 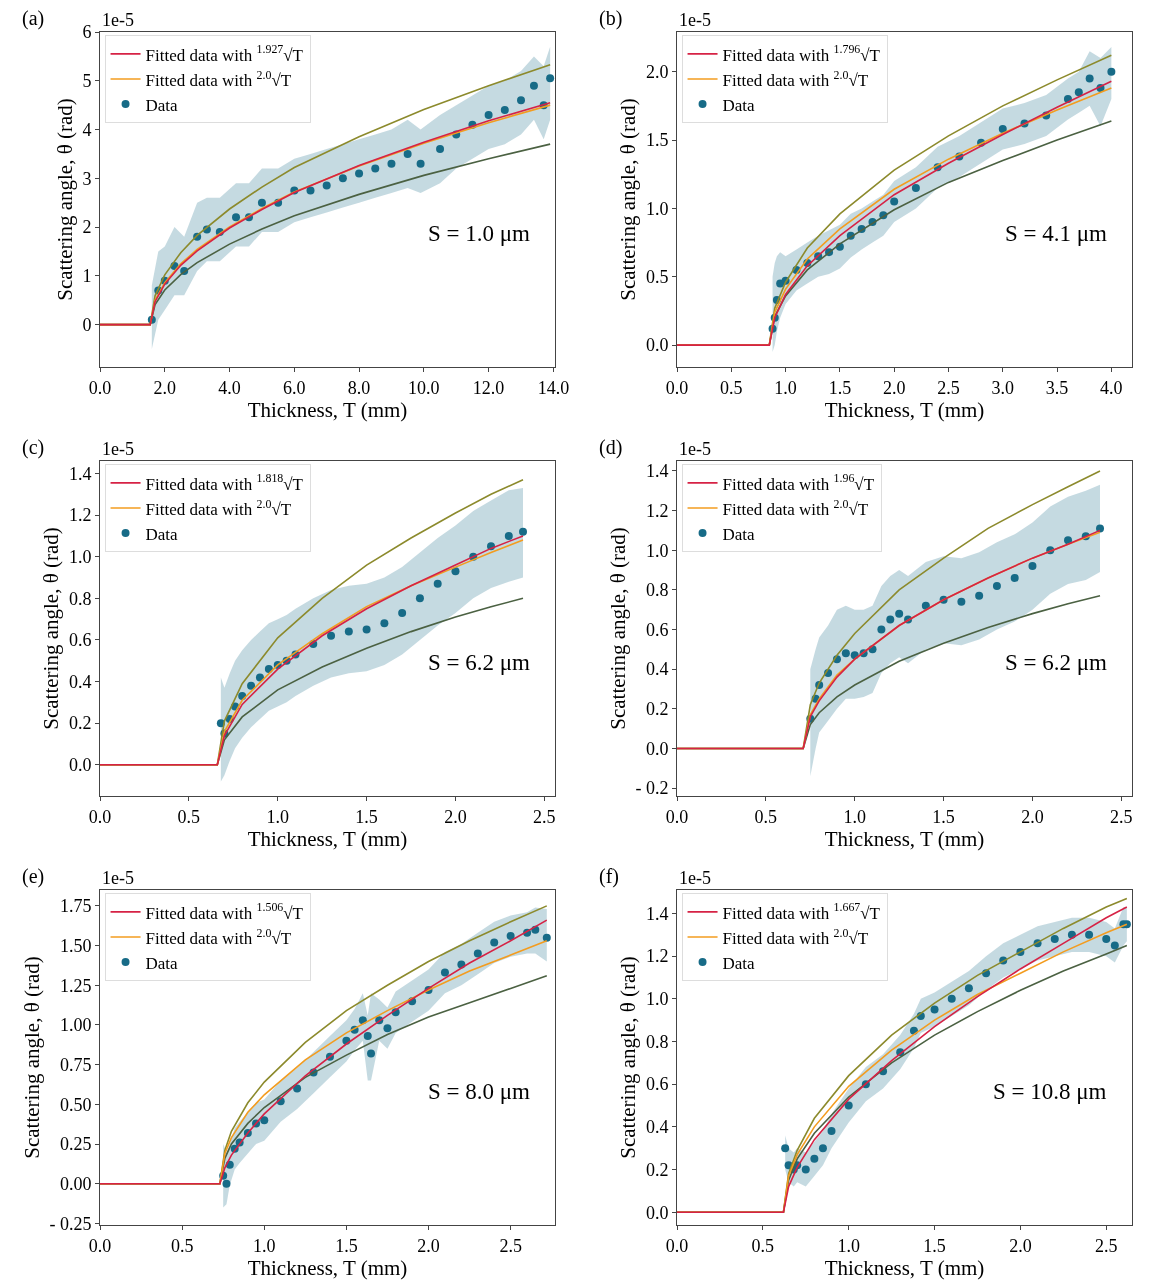 I want to click on text: (d), so click(x=611, y=447).